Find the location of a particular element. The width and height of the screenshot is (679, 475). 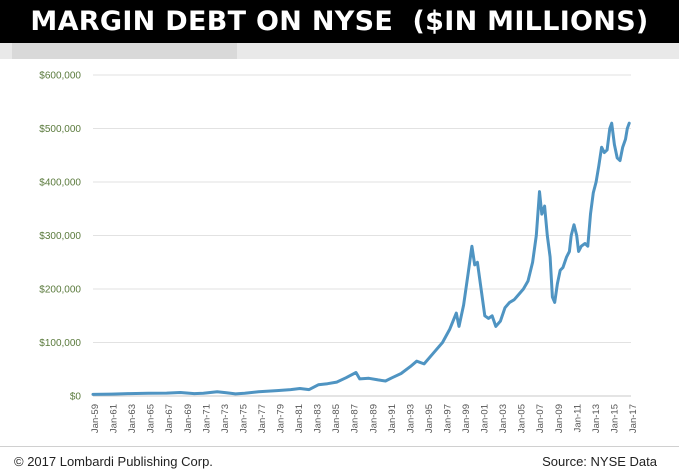

x-tick-label: Jan-93 is located at coordinates (410, 418).